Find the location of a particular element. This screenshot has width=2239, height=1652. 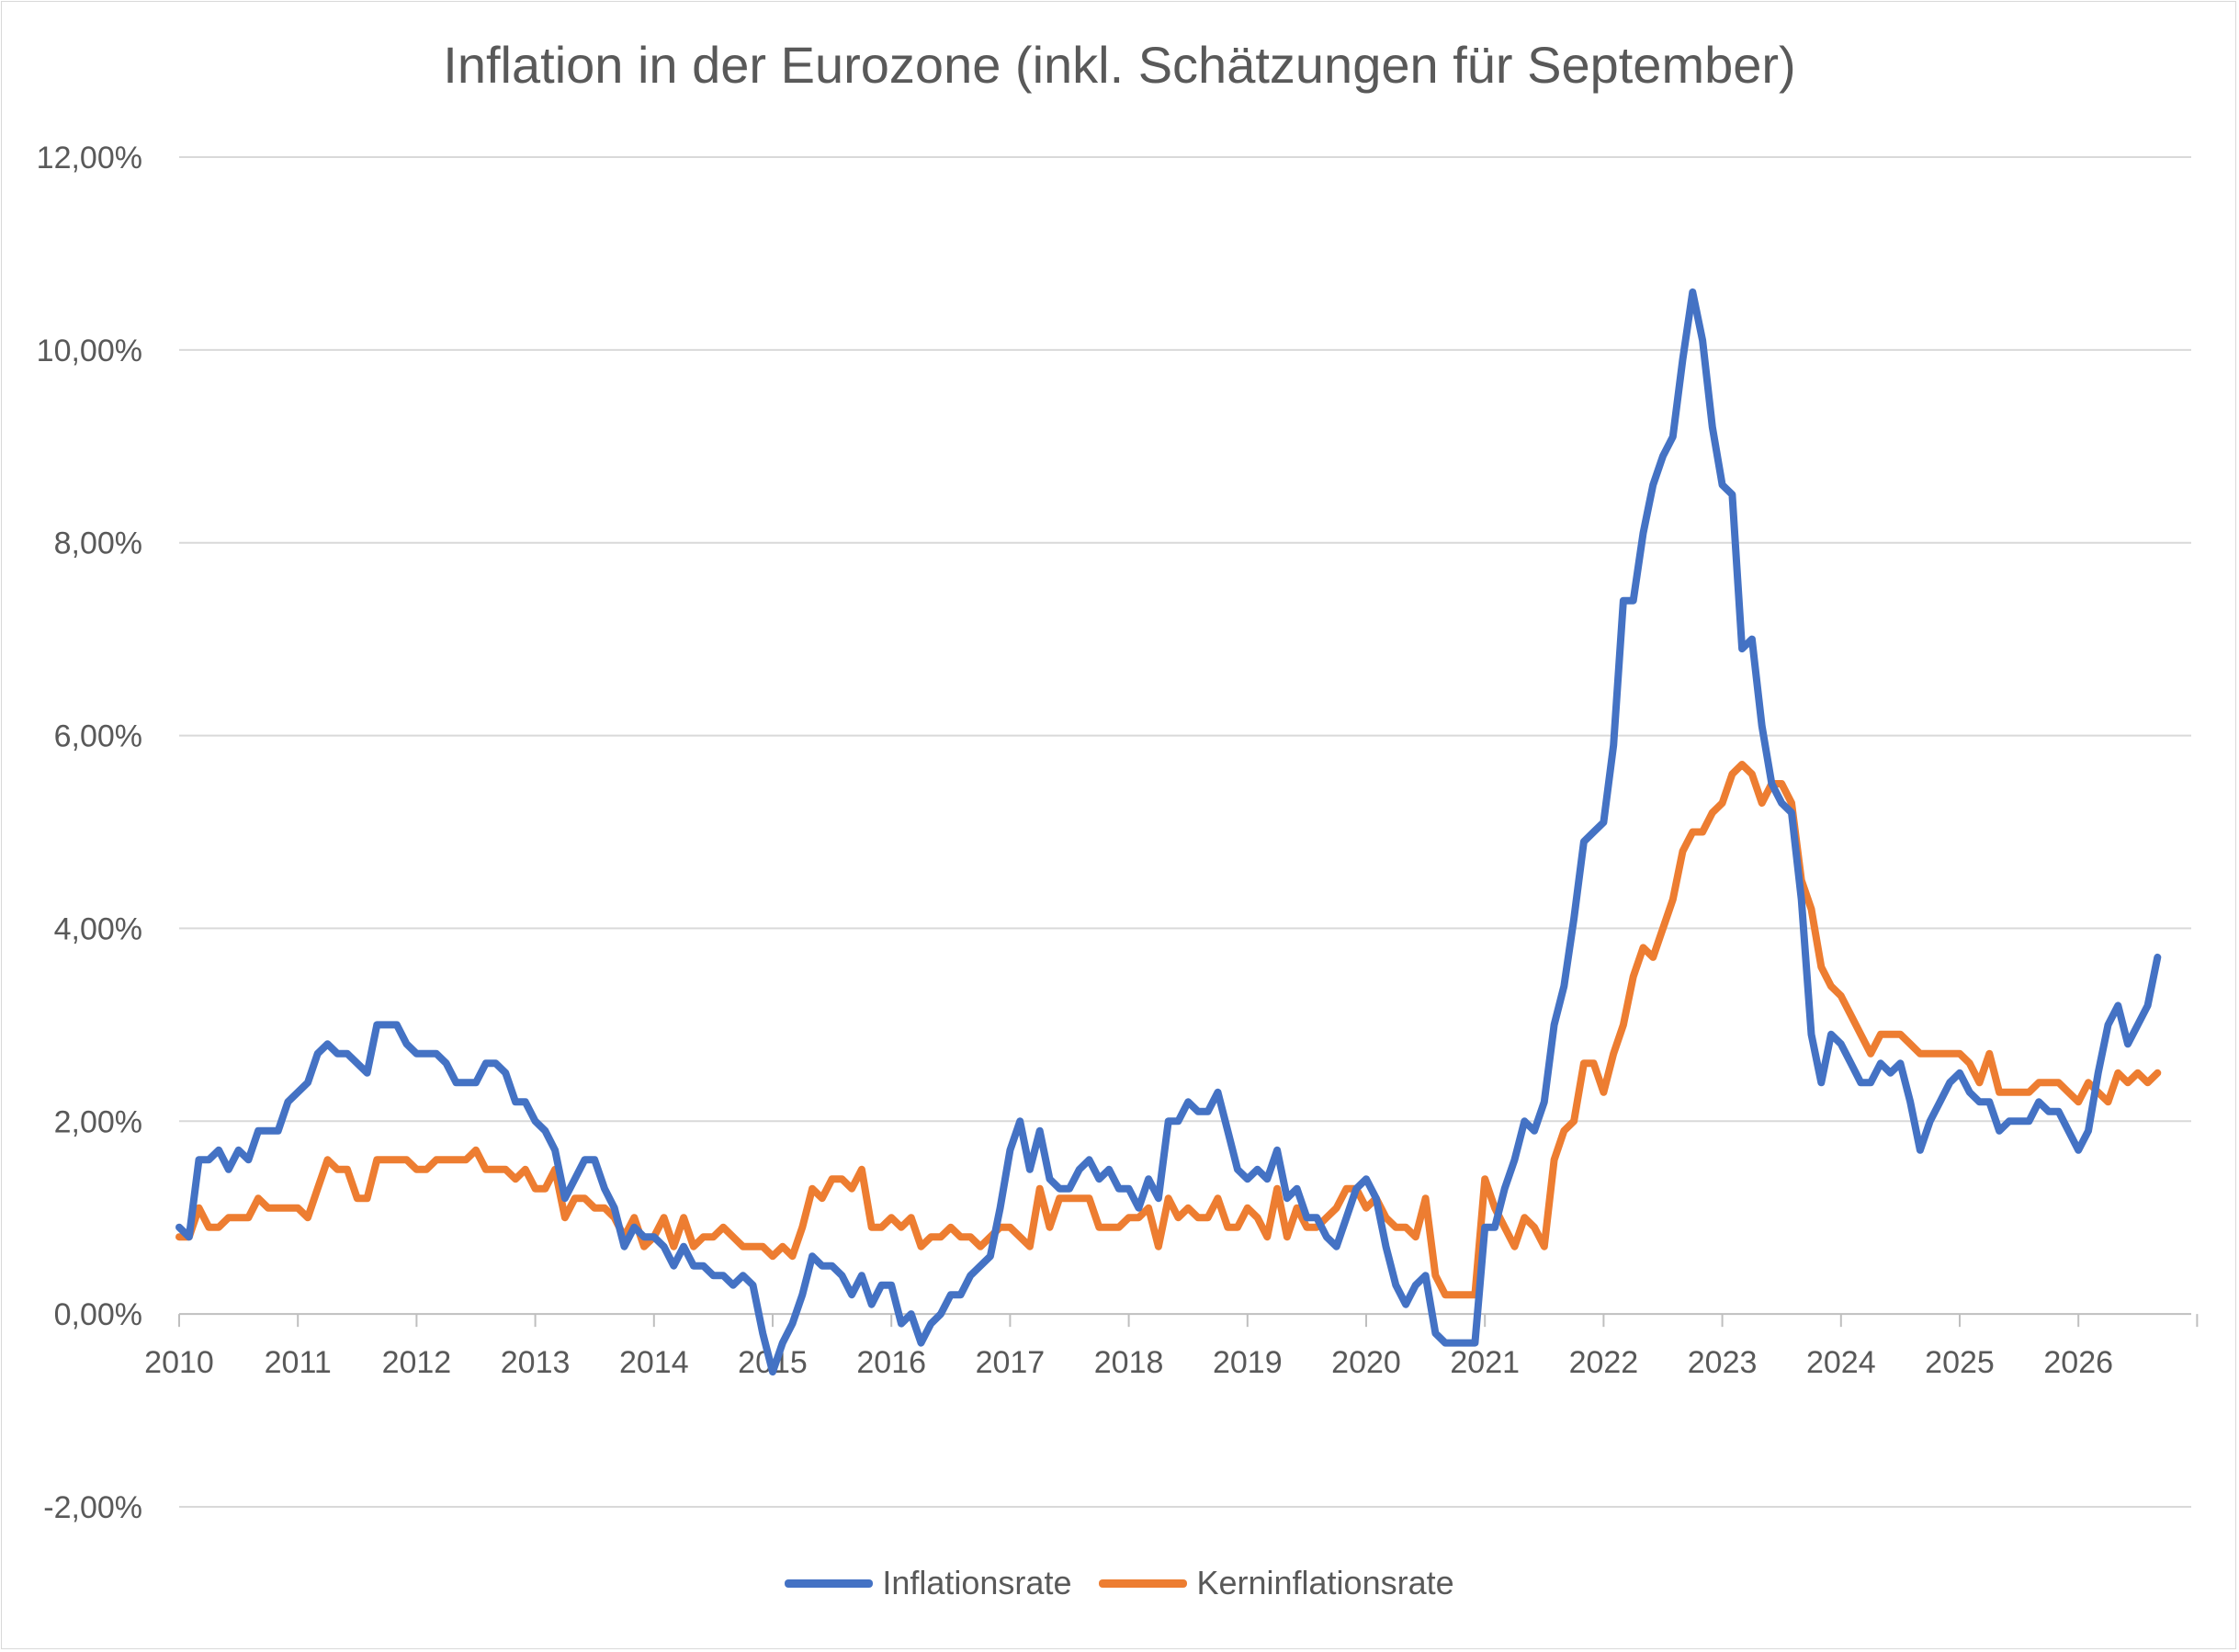

x-tick-label: 2018 is located at coordinates (1129, 1362).